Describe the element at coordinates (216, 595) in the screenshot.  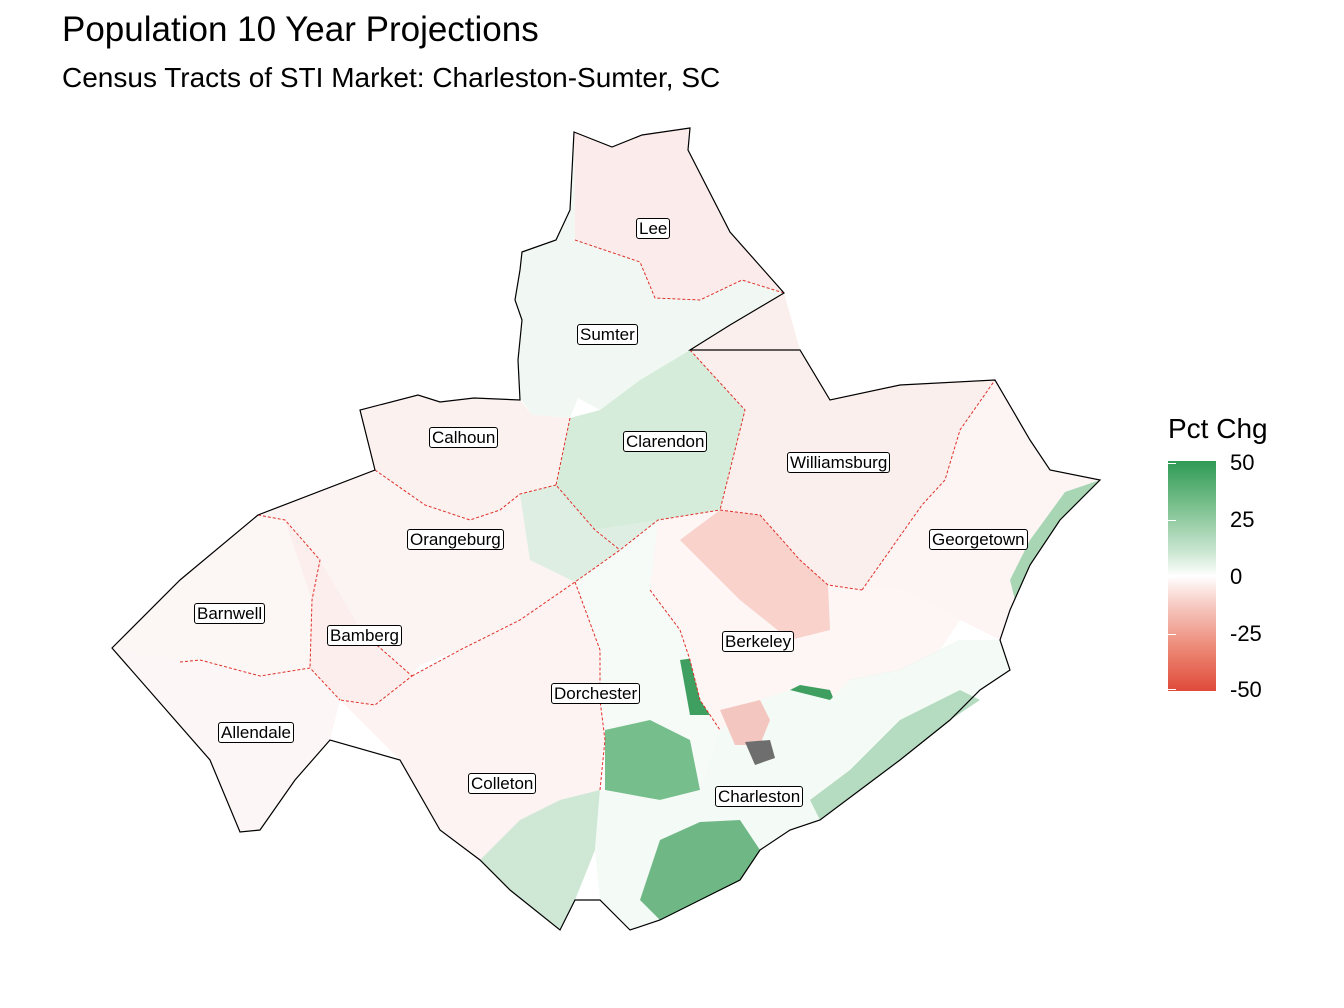
I see `county-barnwell` at that location.